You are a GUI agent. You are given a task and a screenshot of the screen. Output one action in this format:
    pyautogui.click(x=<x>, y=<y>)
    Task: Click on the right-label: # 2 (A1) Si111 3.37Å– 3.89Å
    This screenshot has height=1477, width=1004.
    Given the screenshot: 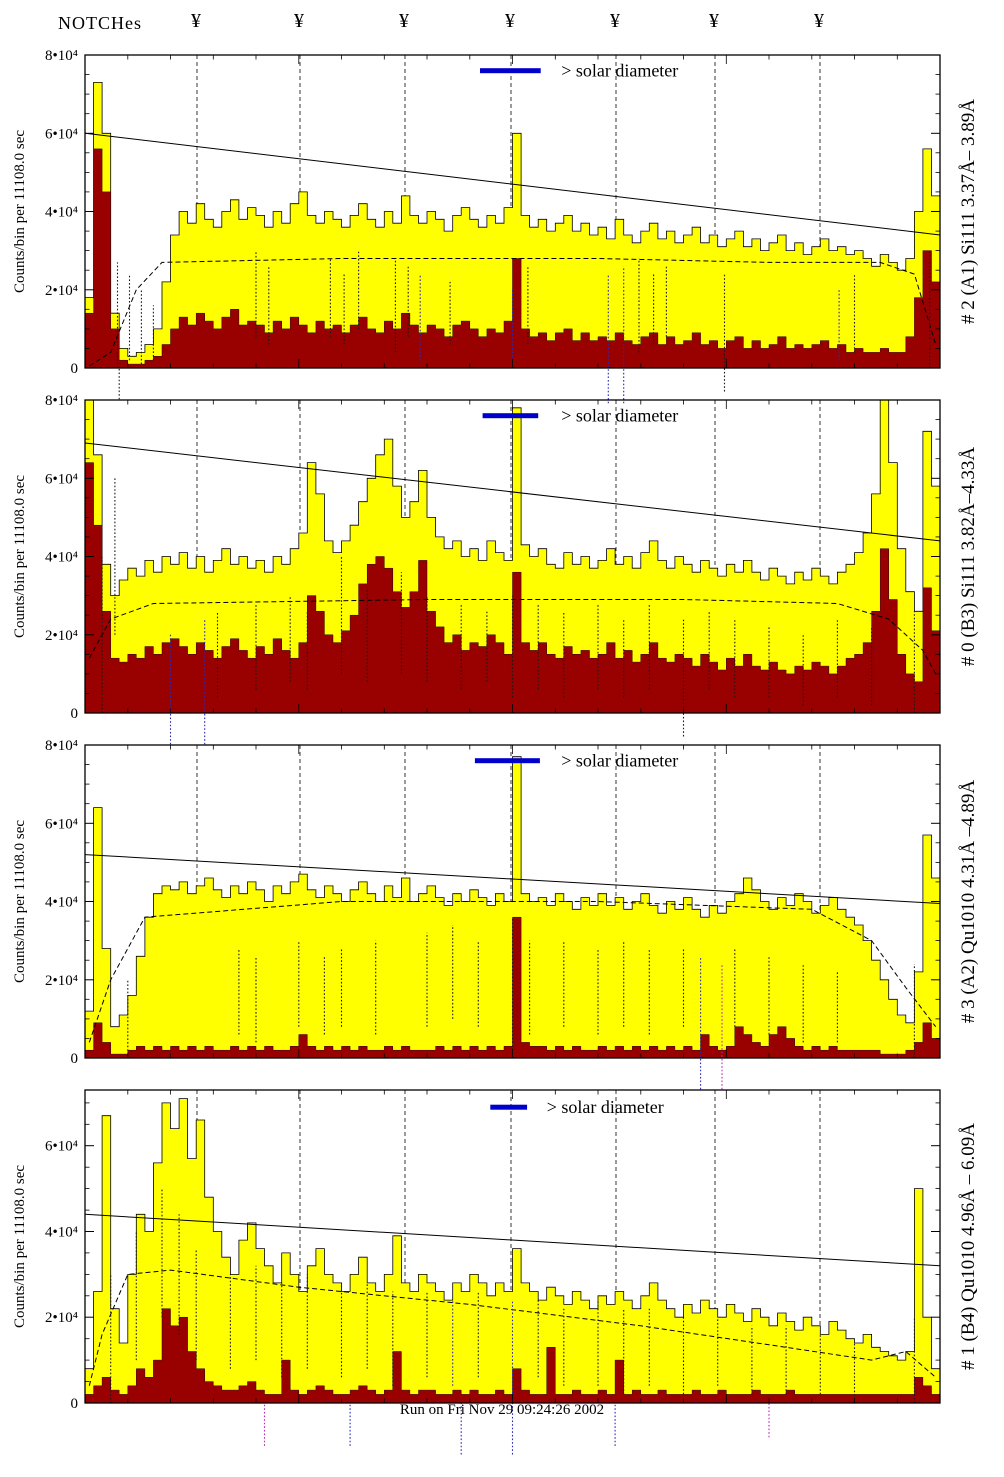 What is the action you would take?
    pyautogui.click(x=968, y=212)
    